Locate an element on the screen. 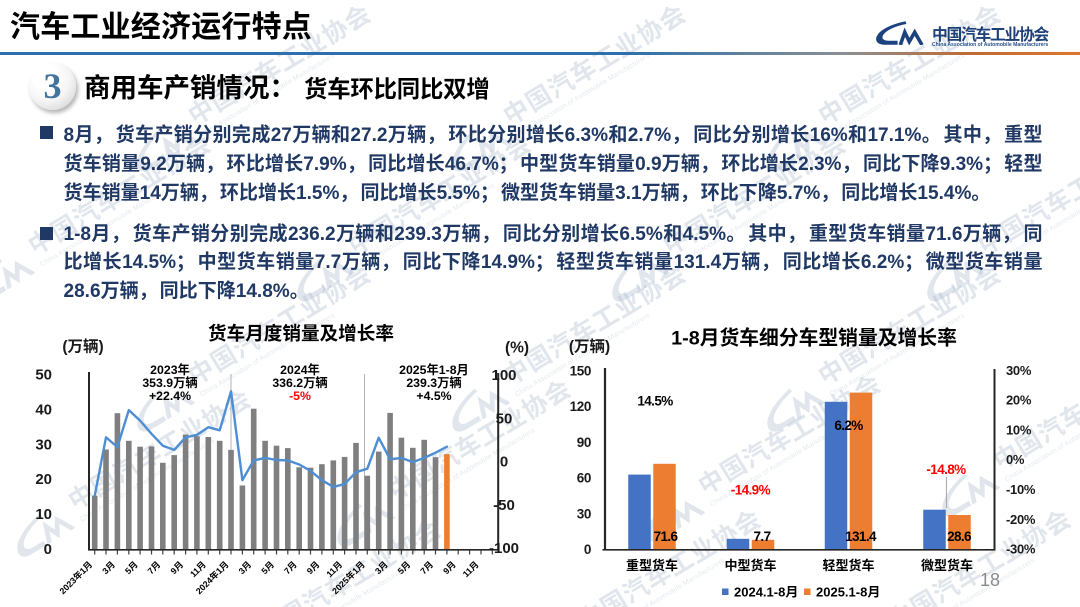  svg-text: 中型货车 is located at coordinates (750, 565).